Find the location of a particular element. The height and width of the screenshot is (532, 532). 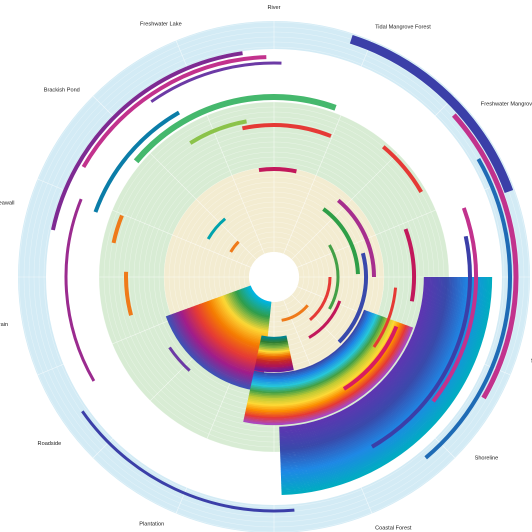

habitat-label: Canal / Drain is located at coordinates (4, 325).